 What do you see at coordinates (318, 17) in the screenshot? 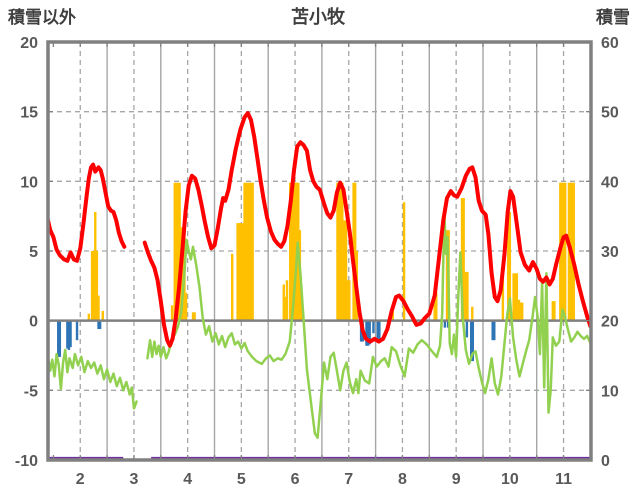
I see `chart-title: 苫小牧` at bounding box center [318, 17].